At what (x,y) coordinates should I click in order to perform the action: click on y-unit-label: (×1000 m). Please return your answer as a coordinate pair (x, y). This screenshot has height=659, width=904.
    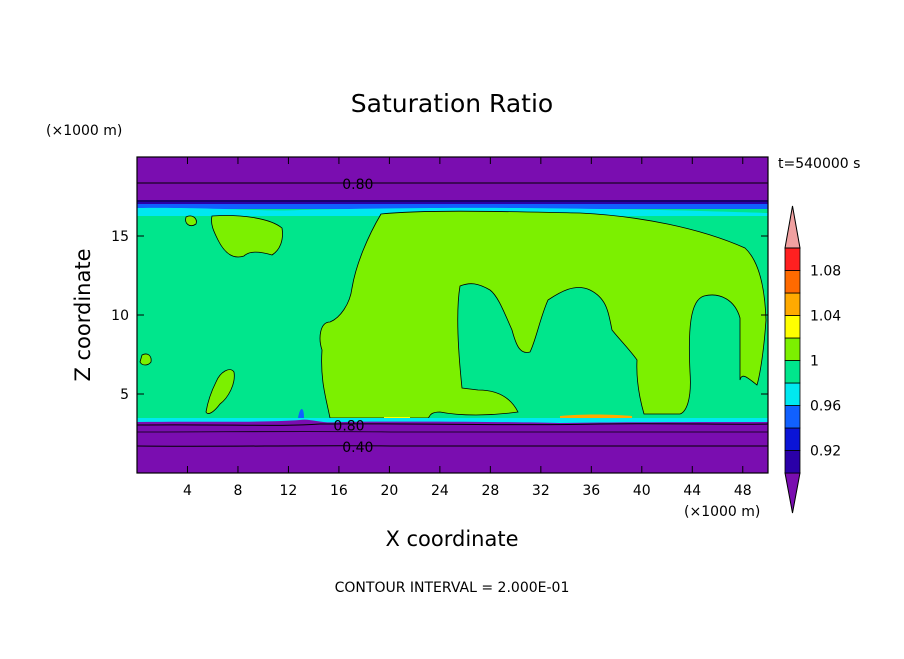
    Looking at the image, I should click on (84, 131).